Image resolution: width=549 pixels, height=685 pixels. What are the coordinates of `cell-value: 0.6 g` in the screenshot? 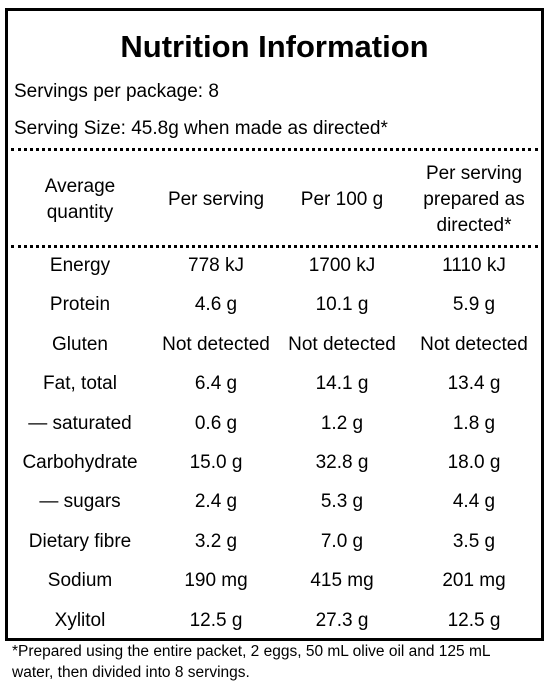 It's located at (216, 423).